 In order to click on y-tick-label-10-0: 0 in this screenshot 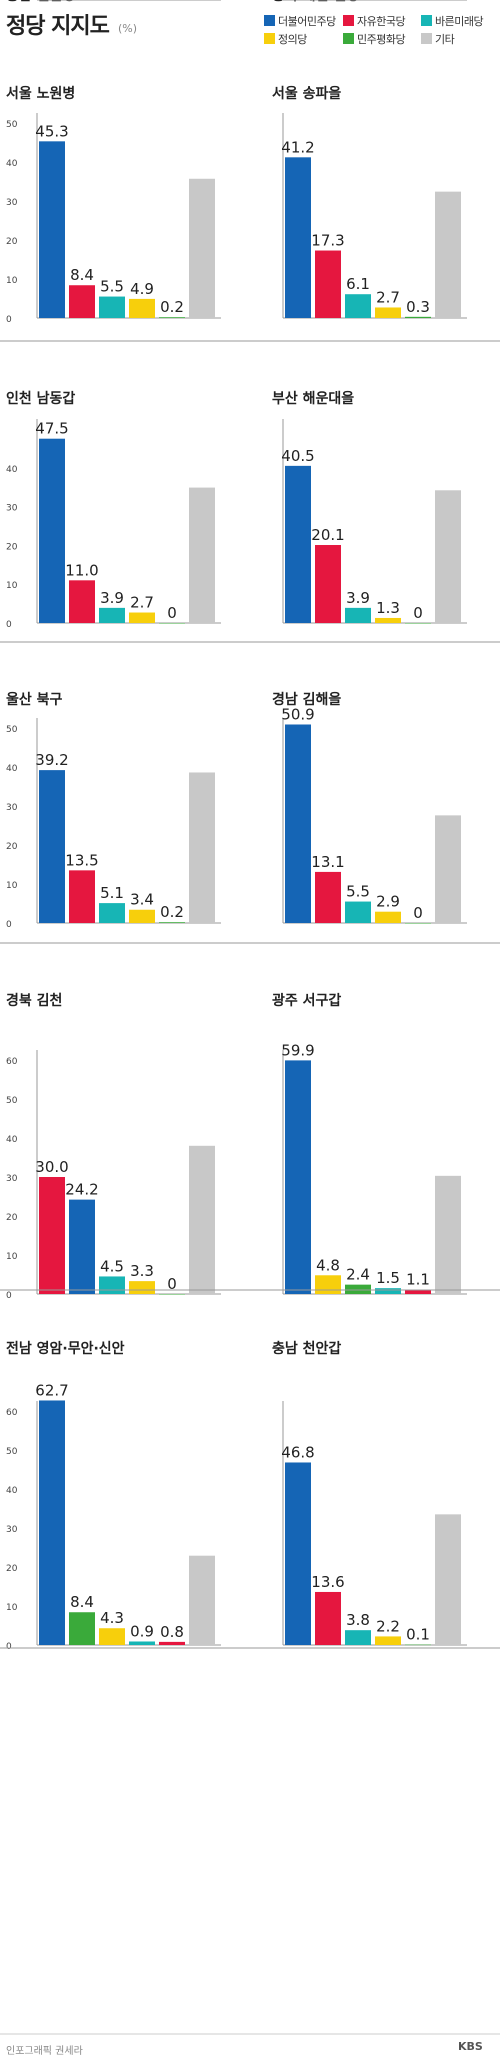, I will do `click(9, 1)`.